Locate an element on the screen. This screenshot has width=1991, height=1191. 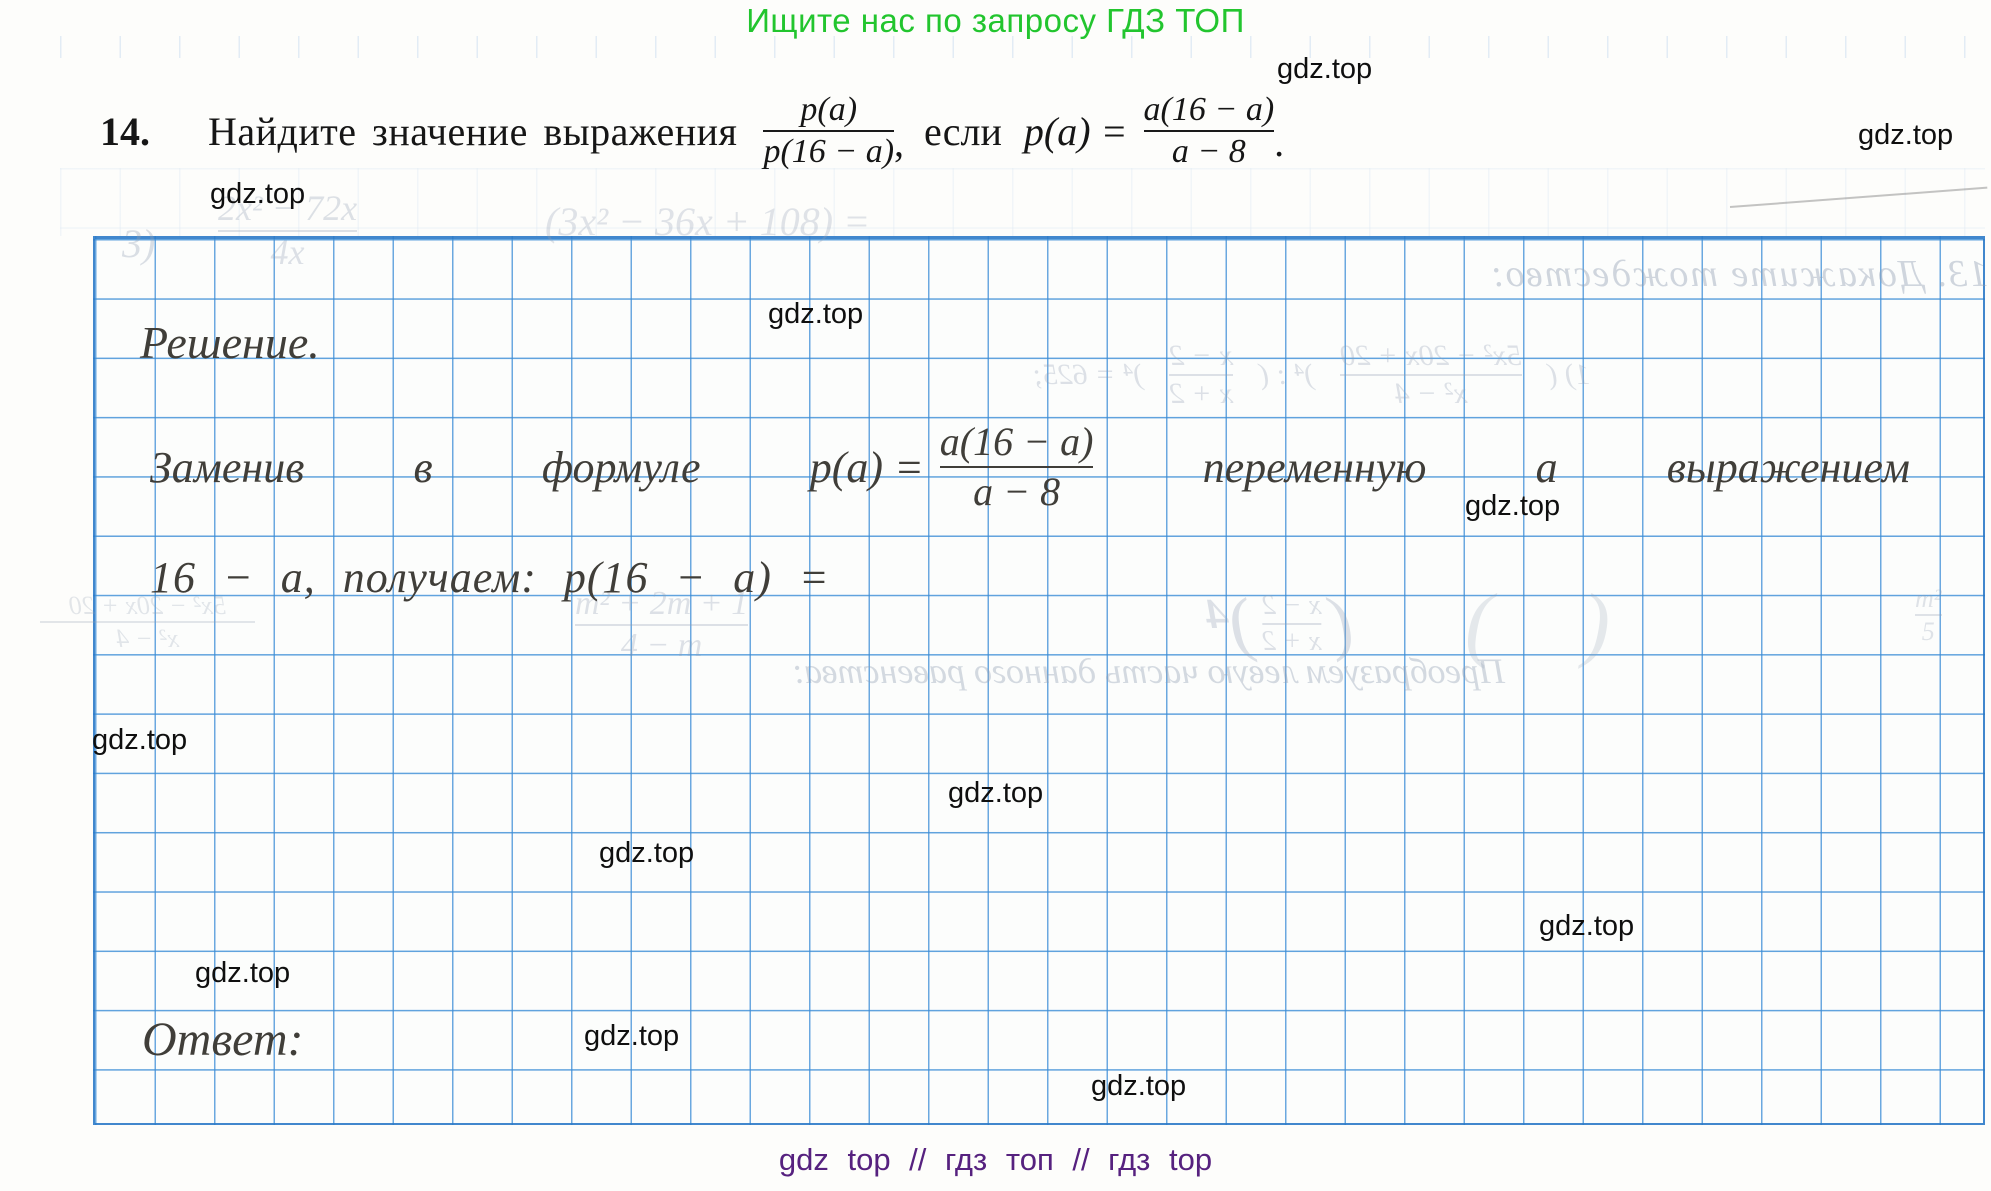
ghost-fraction: m² + 2m + 1 4 − m is located at coordinates (662, 624).